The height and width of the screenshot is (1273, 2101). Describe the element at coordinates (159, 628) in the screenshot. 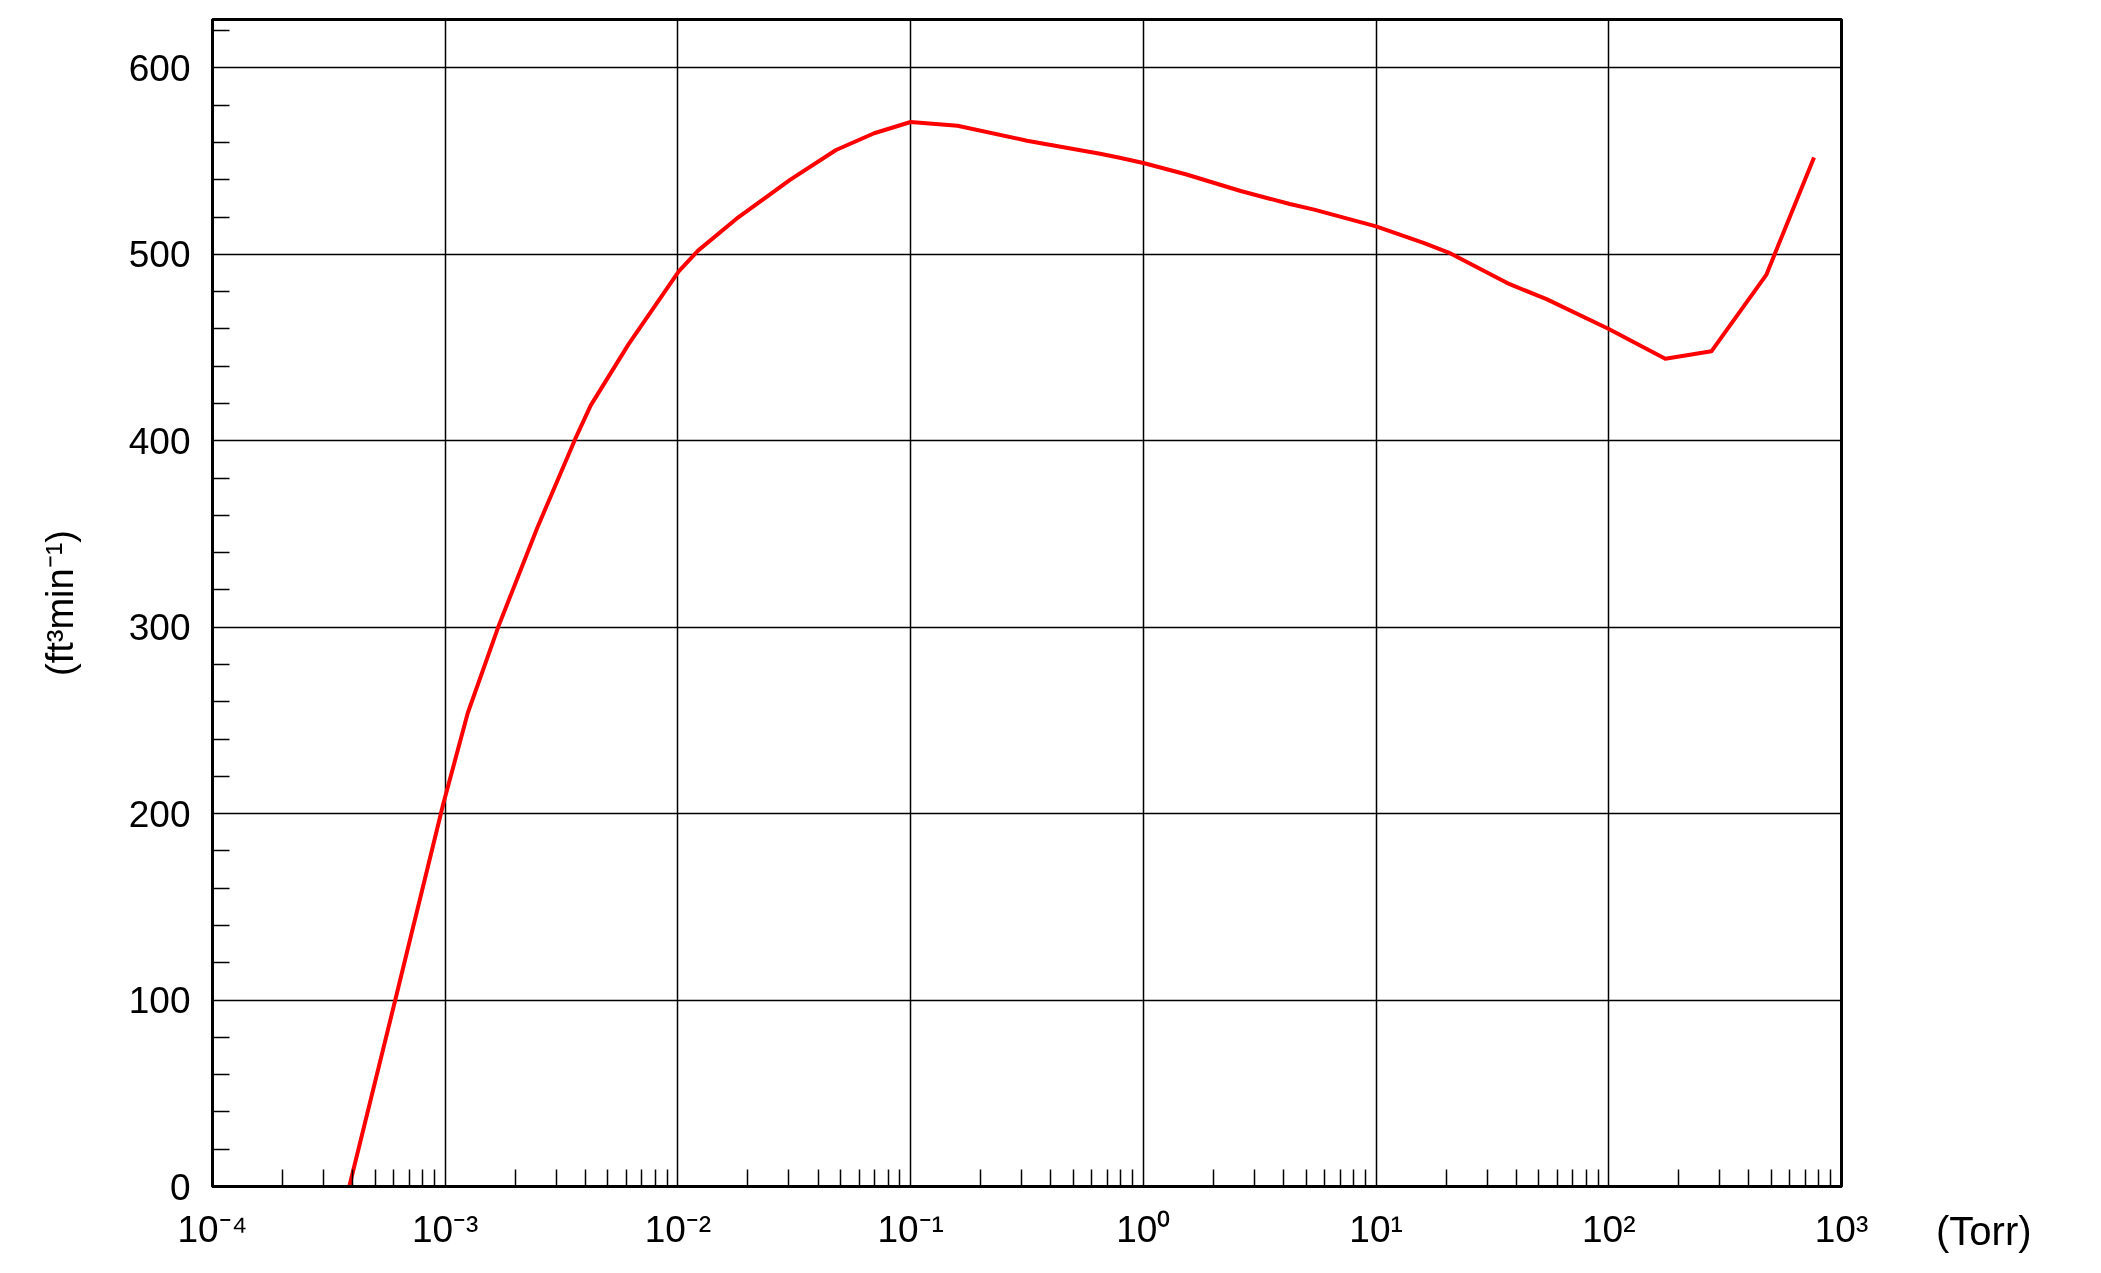

I see `y-tick-label: 300` at that location.